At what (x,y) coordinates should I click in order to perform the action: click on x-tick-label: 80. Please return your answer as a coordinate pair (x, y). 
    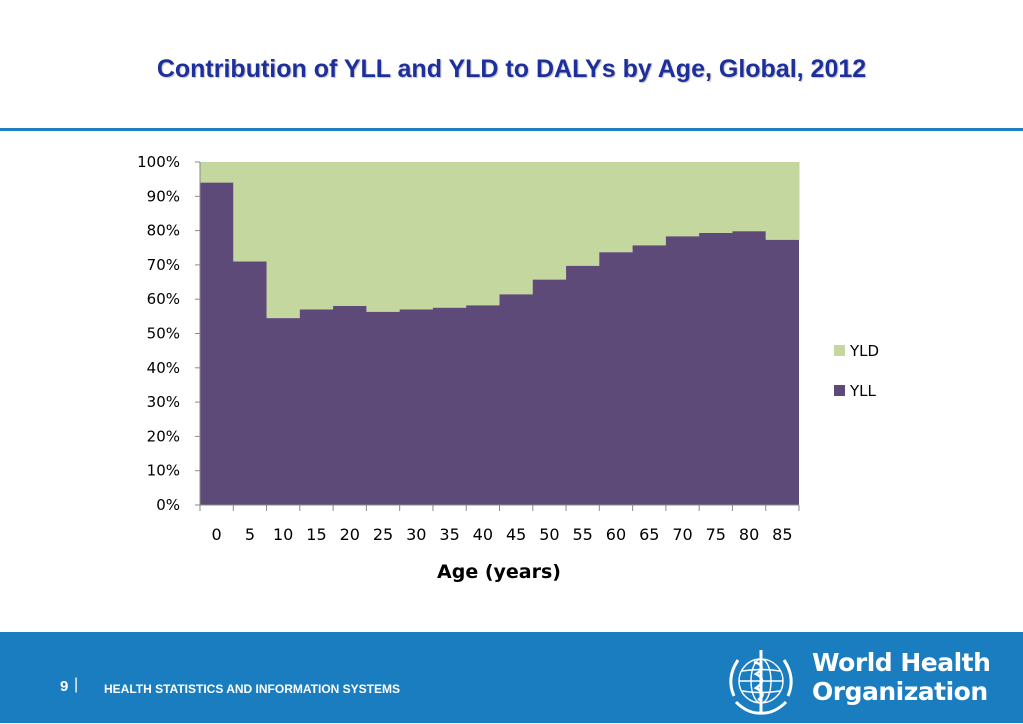
    Looking at the image, I should click on (749, 534).